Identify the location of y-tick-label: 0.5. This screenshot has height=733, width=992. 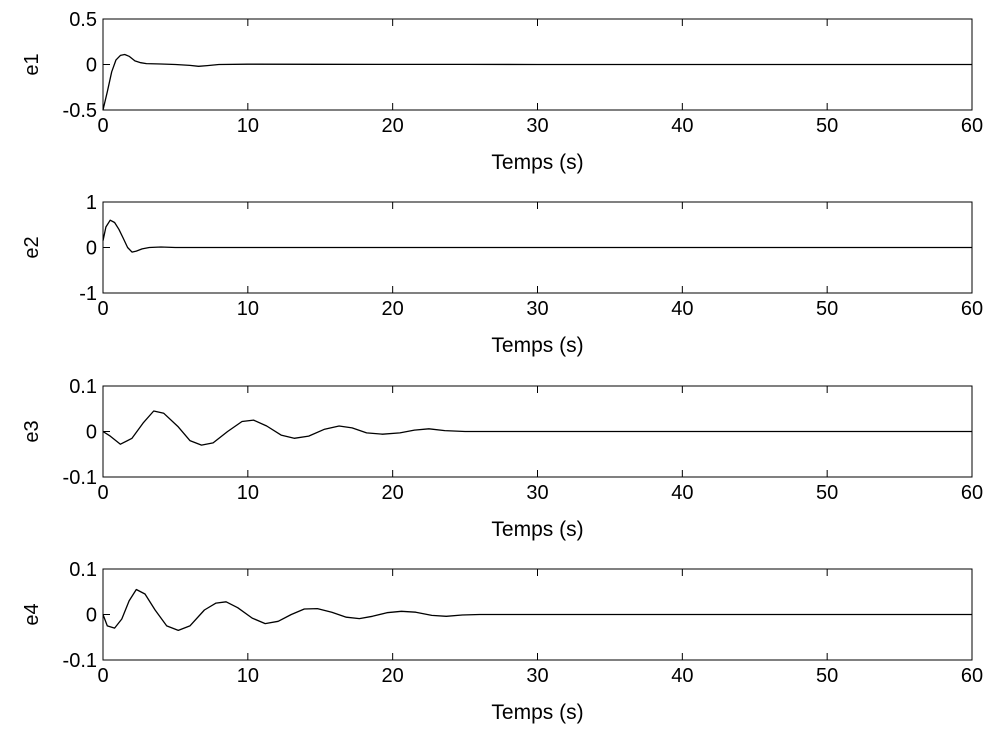
(83, 20).